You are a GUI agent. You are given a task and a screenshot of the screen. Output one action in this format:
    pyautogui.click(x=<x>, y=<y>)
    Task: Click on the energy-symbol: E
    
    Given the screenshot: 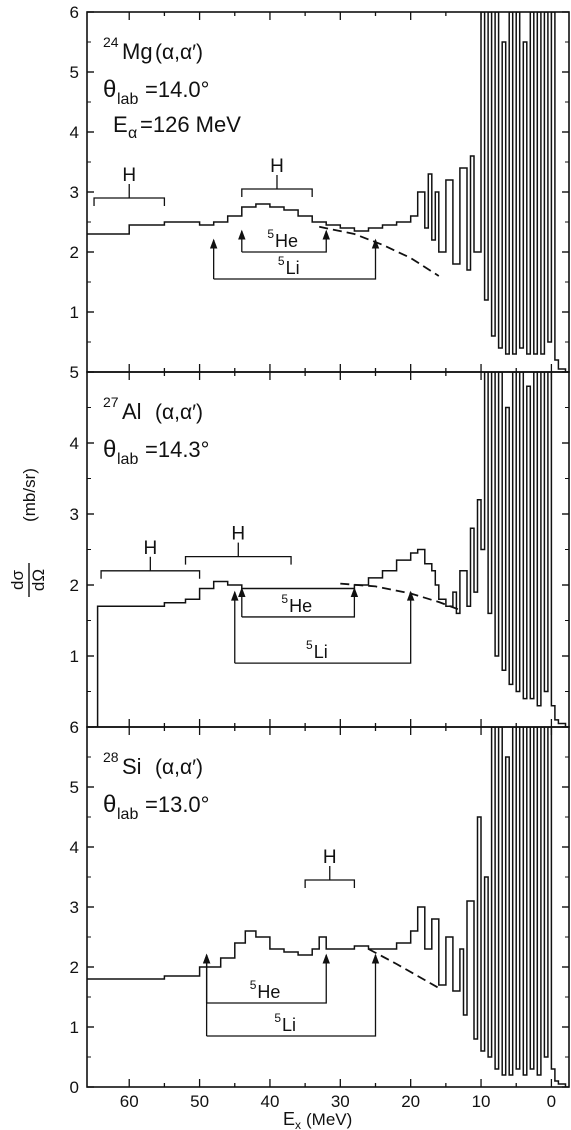 What is the action you would take?
    pyautogui.click(x=120, y=124)
    